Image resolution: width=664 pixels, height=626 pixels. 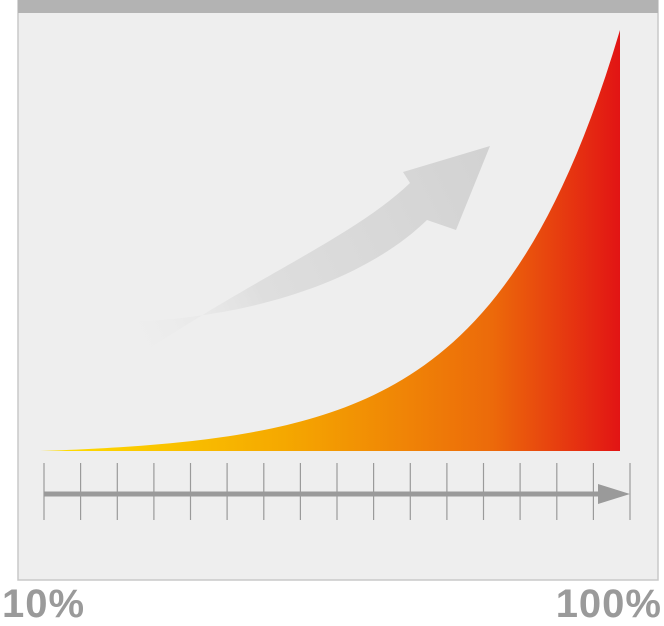 I want to click on axis-start-label: 10%, so click(x=44, y=604).